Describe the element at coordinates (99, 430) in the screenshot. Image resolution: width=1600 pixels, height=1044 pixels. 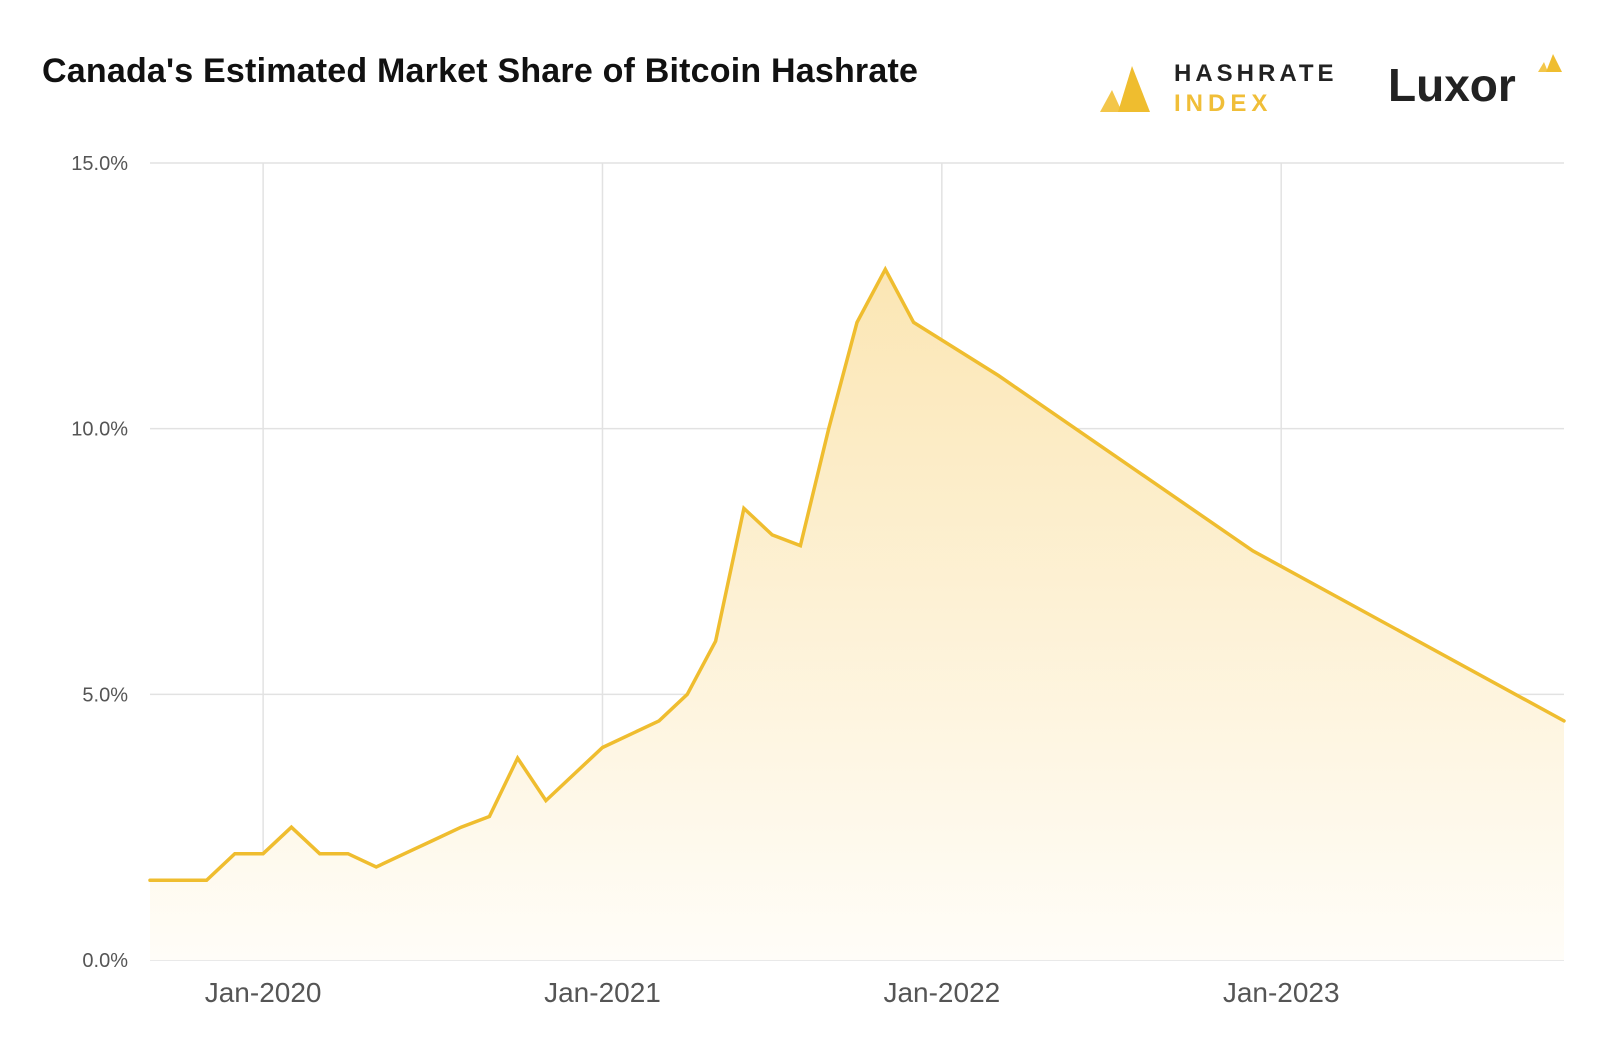
I see `y-tick-label: 10.0%` at that location.